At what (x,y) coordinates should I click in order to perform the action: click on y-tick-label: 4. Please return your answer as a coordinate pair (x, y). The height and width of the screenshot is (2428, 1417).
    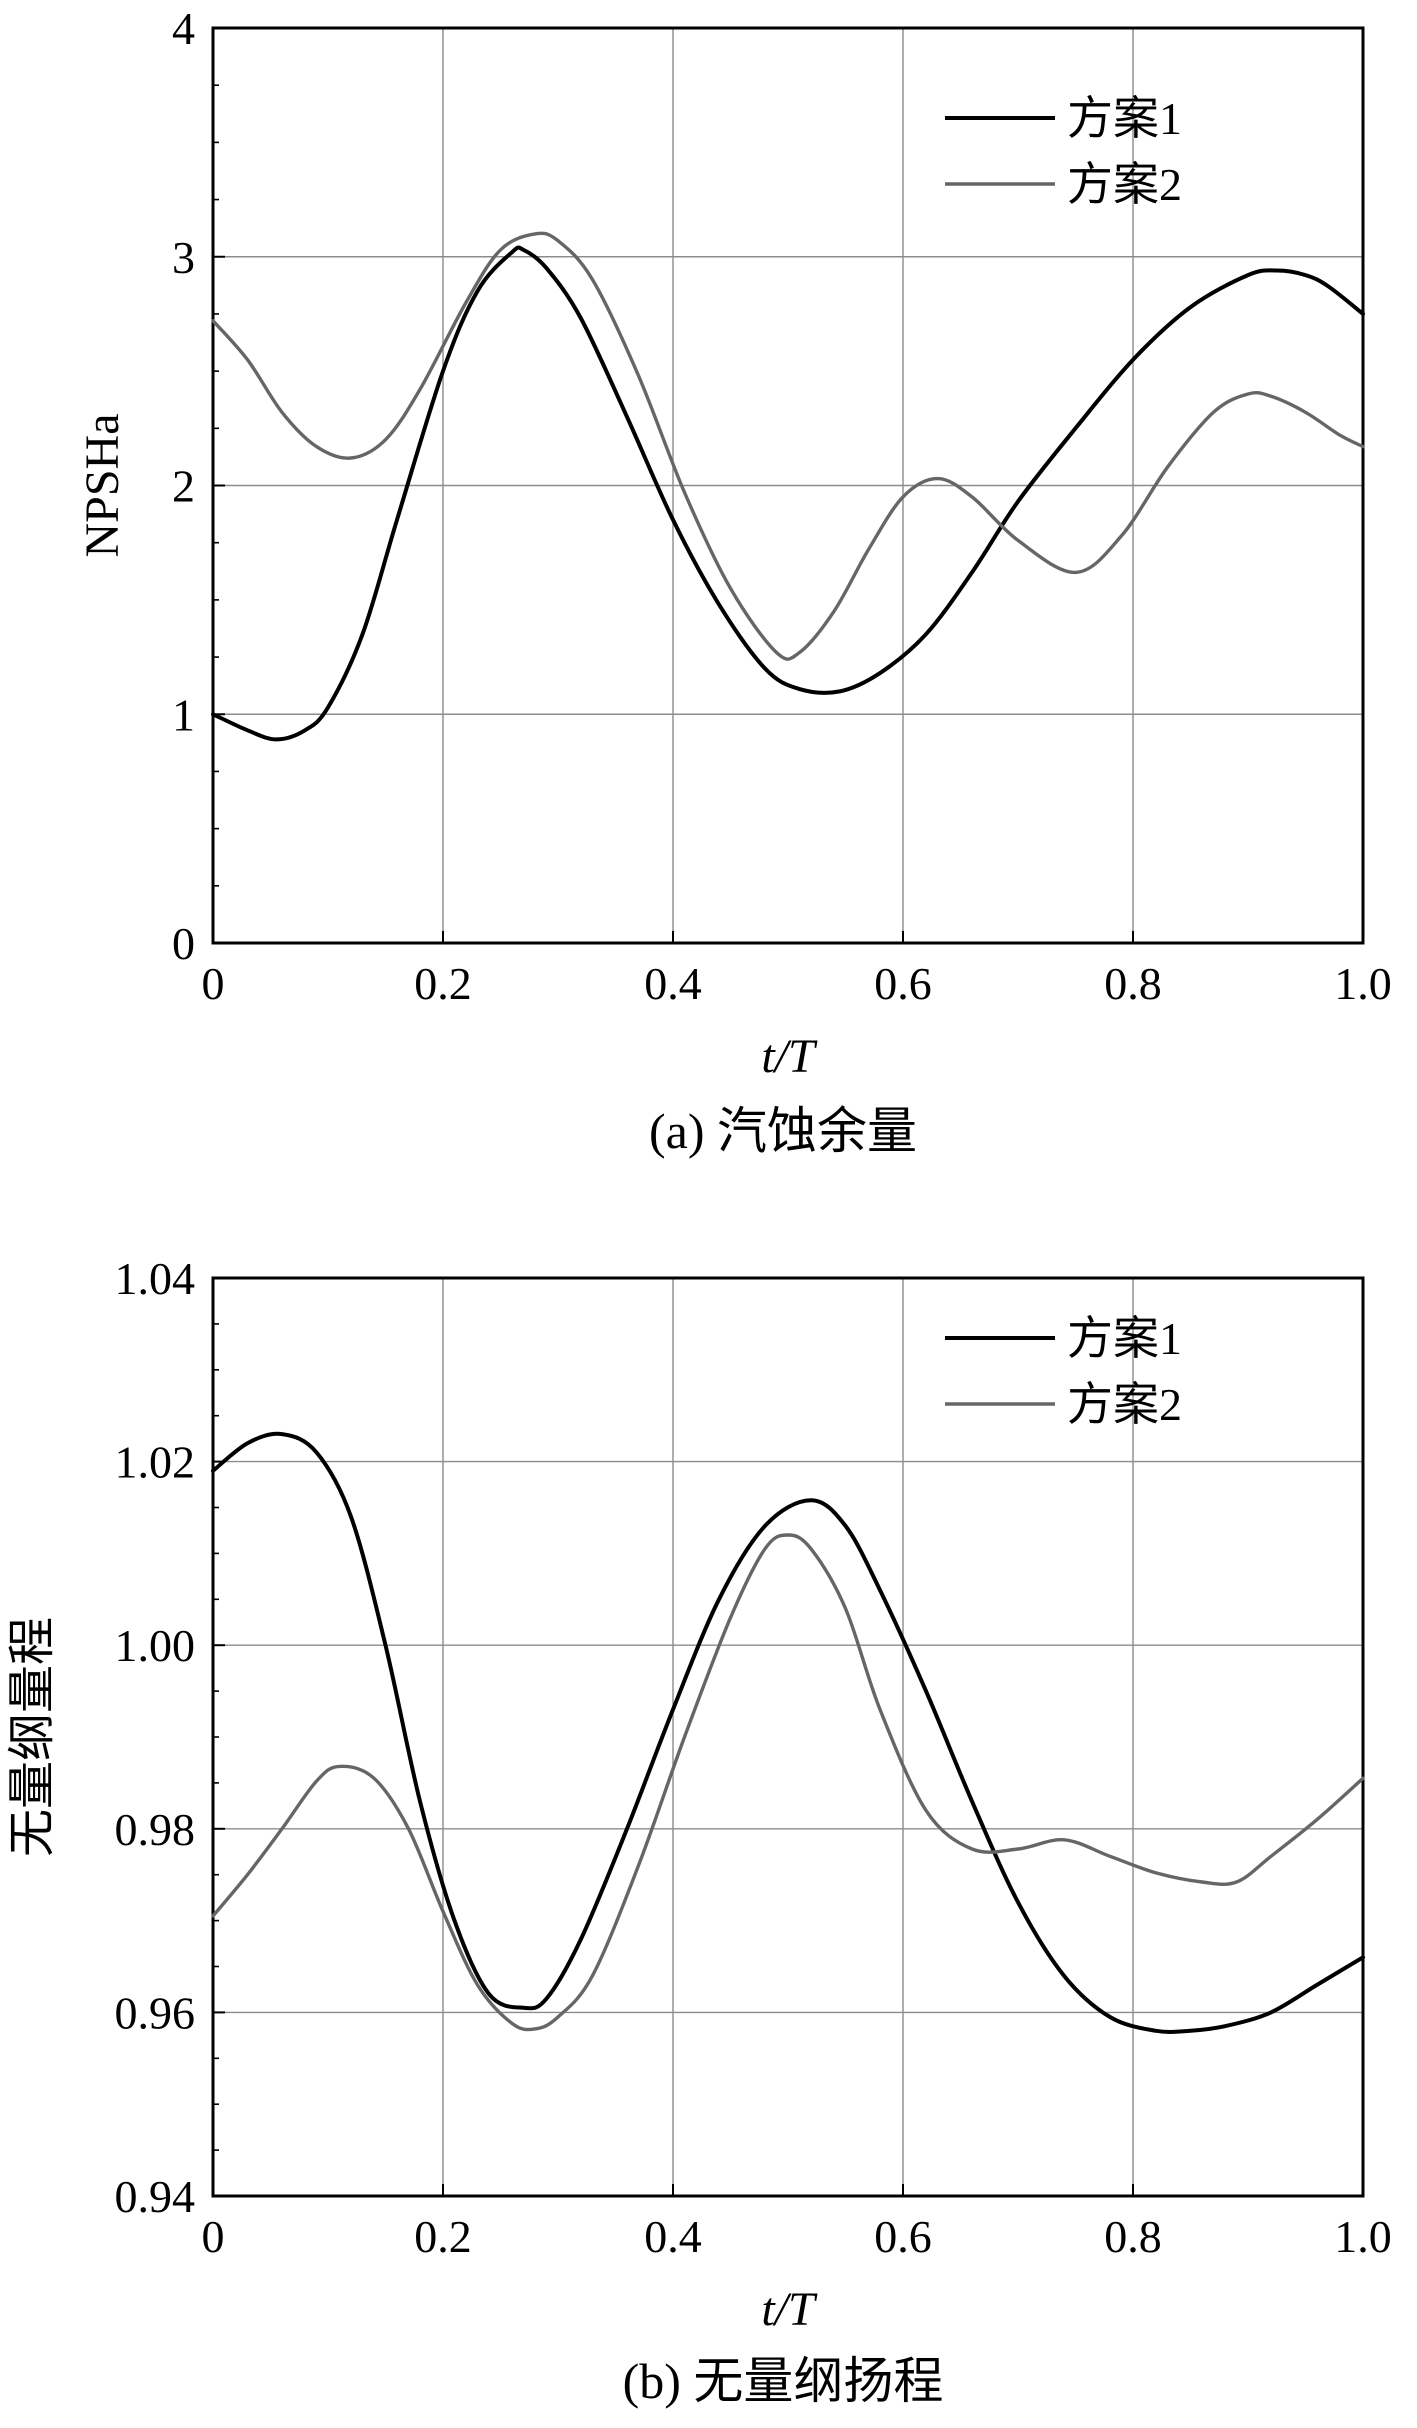
    Looking at the image, I should click on (183, 28).